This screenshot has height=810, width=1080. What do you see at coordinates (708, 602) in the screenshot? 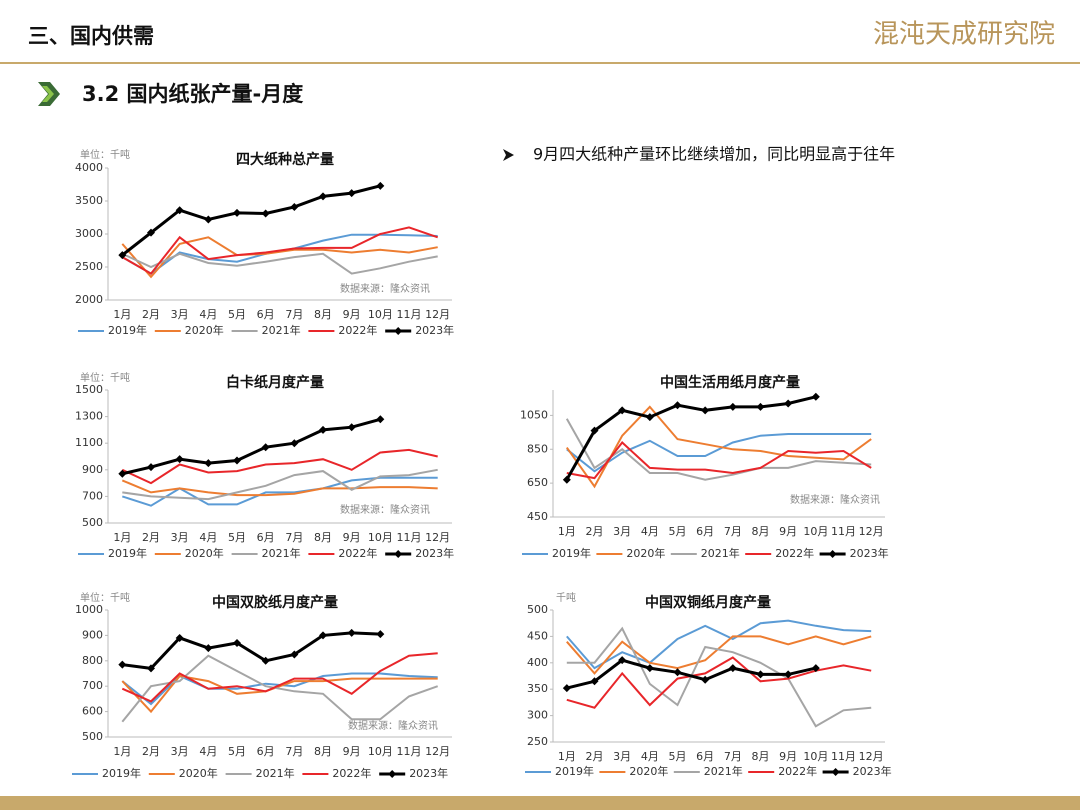
I see `chart-title: 中国双铜纸月度产量` at bounding box center [708, 602].